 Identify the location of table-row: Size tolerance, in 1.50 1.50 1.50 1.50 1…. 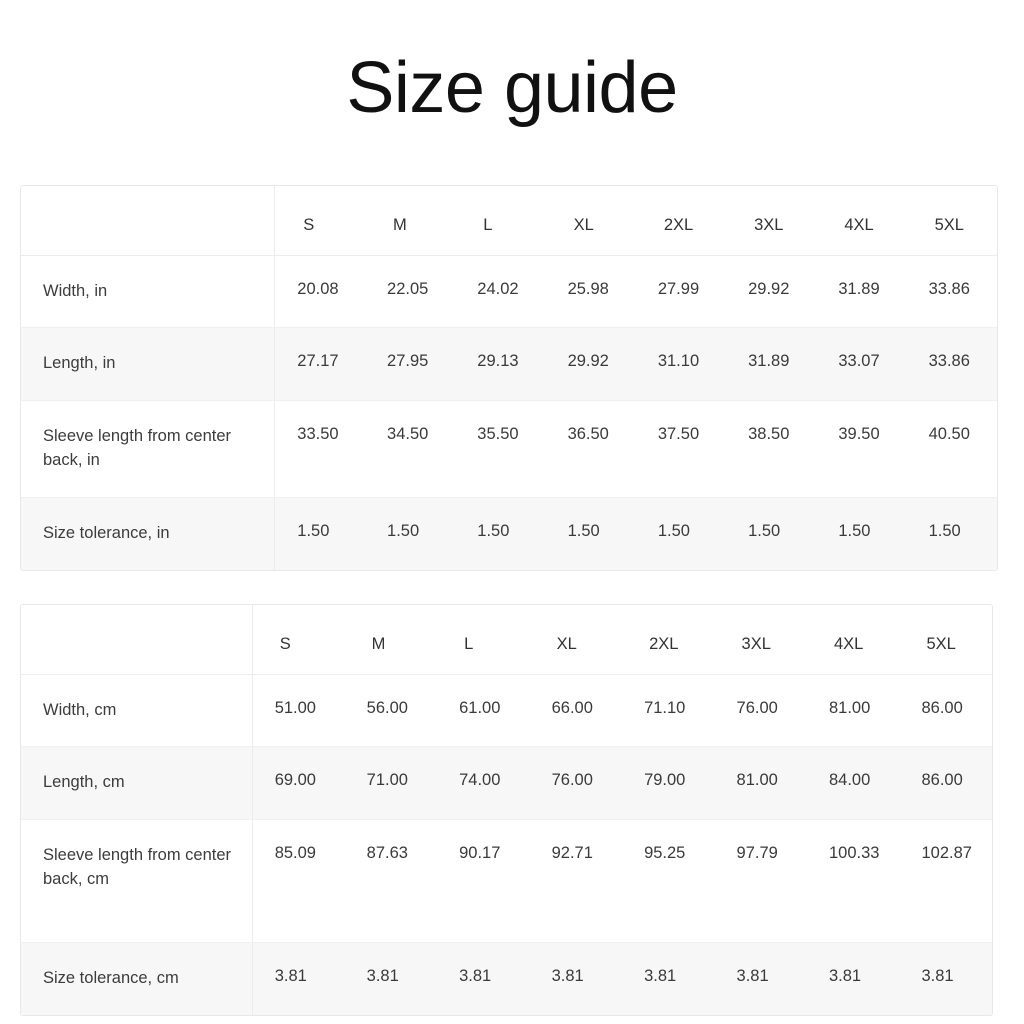
(509, 534).